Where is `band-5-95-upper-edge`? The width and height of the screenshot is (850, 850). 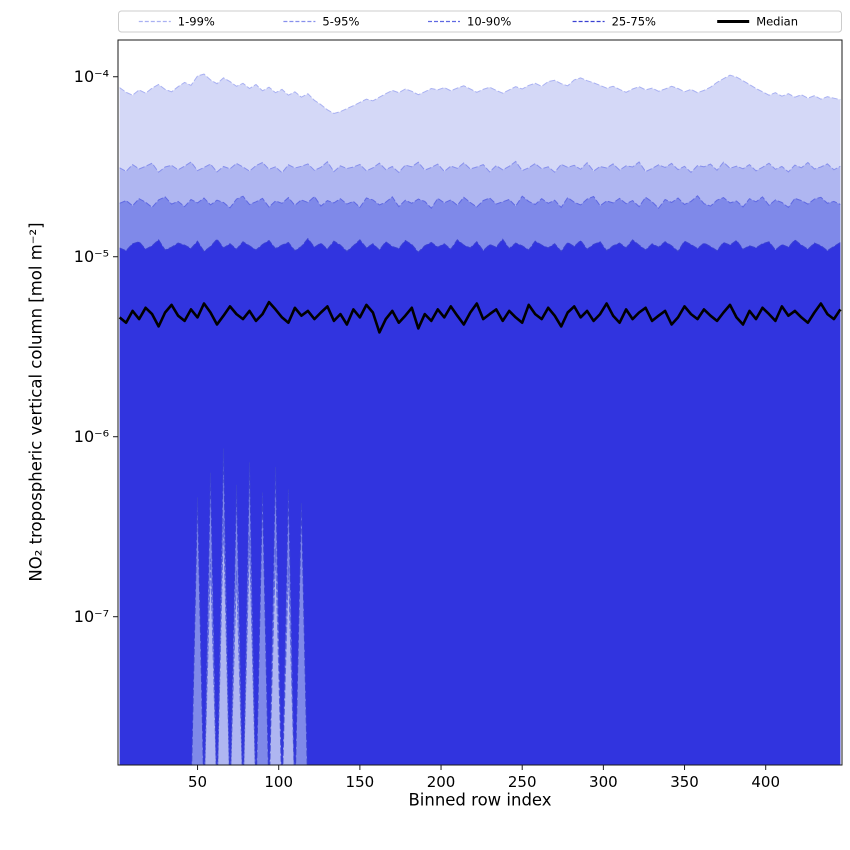
band-5-95-upper-edge is located at coordinates (480, 167).